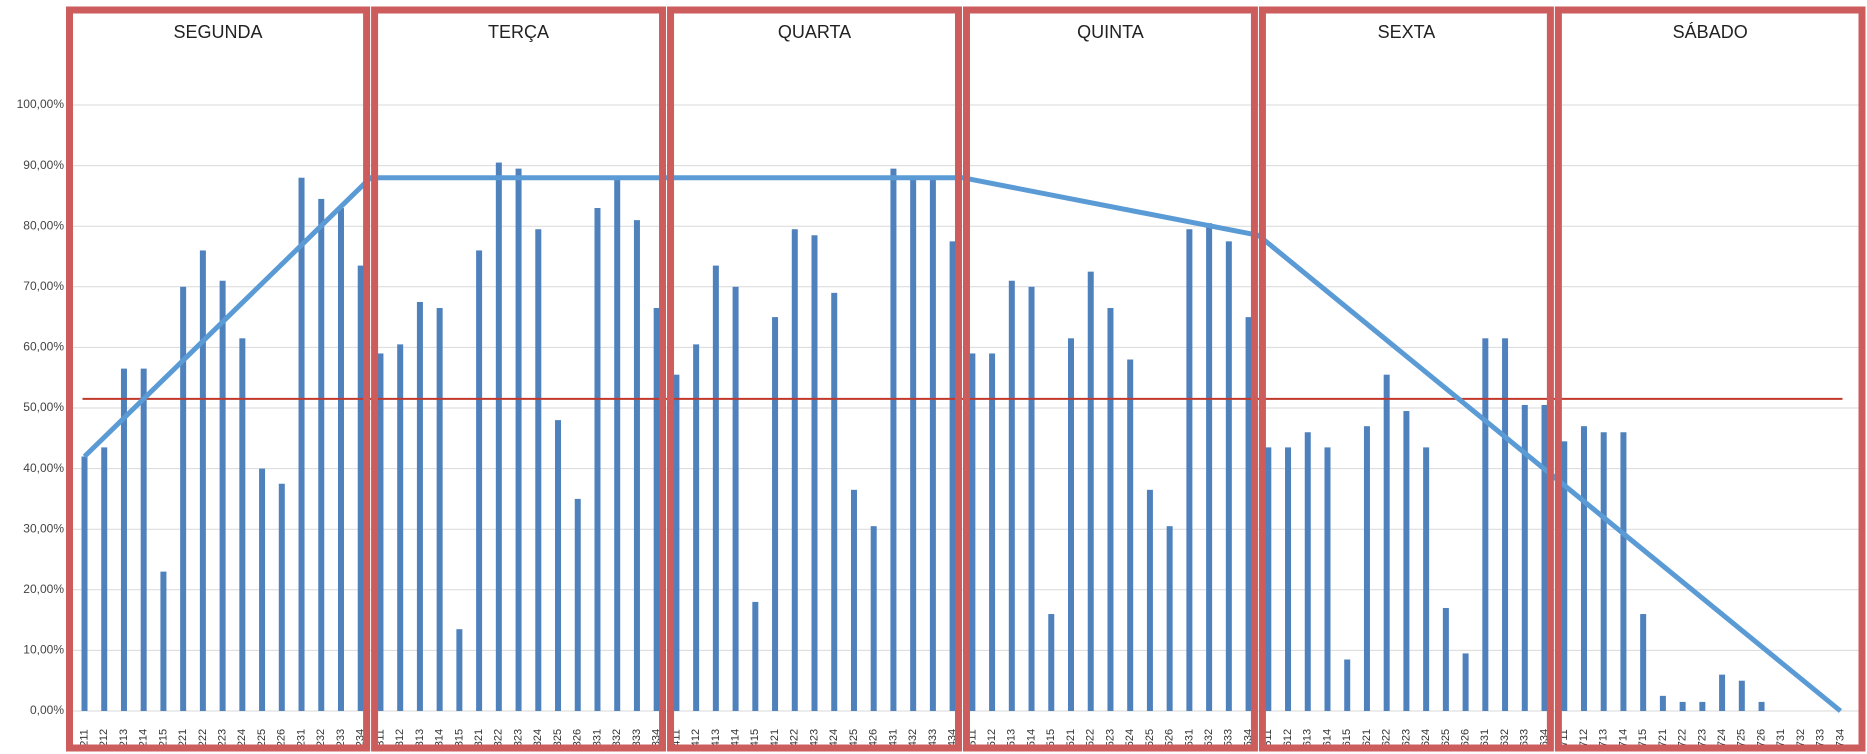 Image resolution: width=1867 pixels, height=754 pixels. Describe the element at coordinates (1485, 738) in the screenshot. I see `x-tick-label: 631` at that location.